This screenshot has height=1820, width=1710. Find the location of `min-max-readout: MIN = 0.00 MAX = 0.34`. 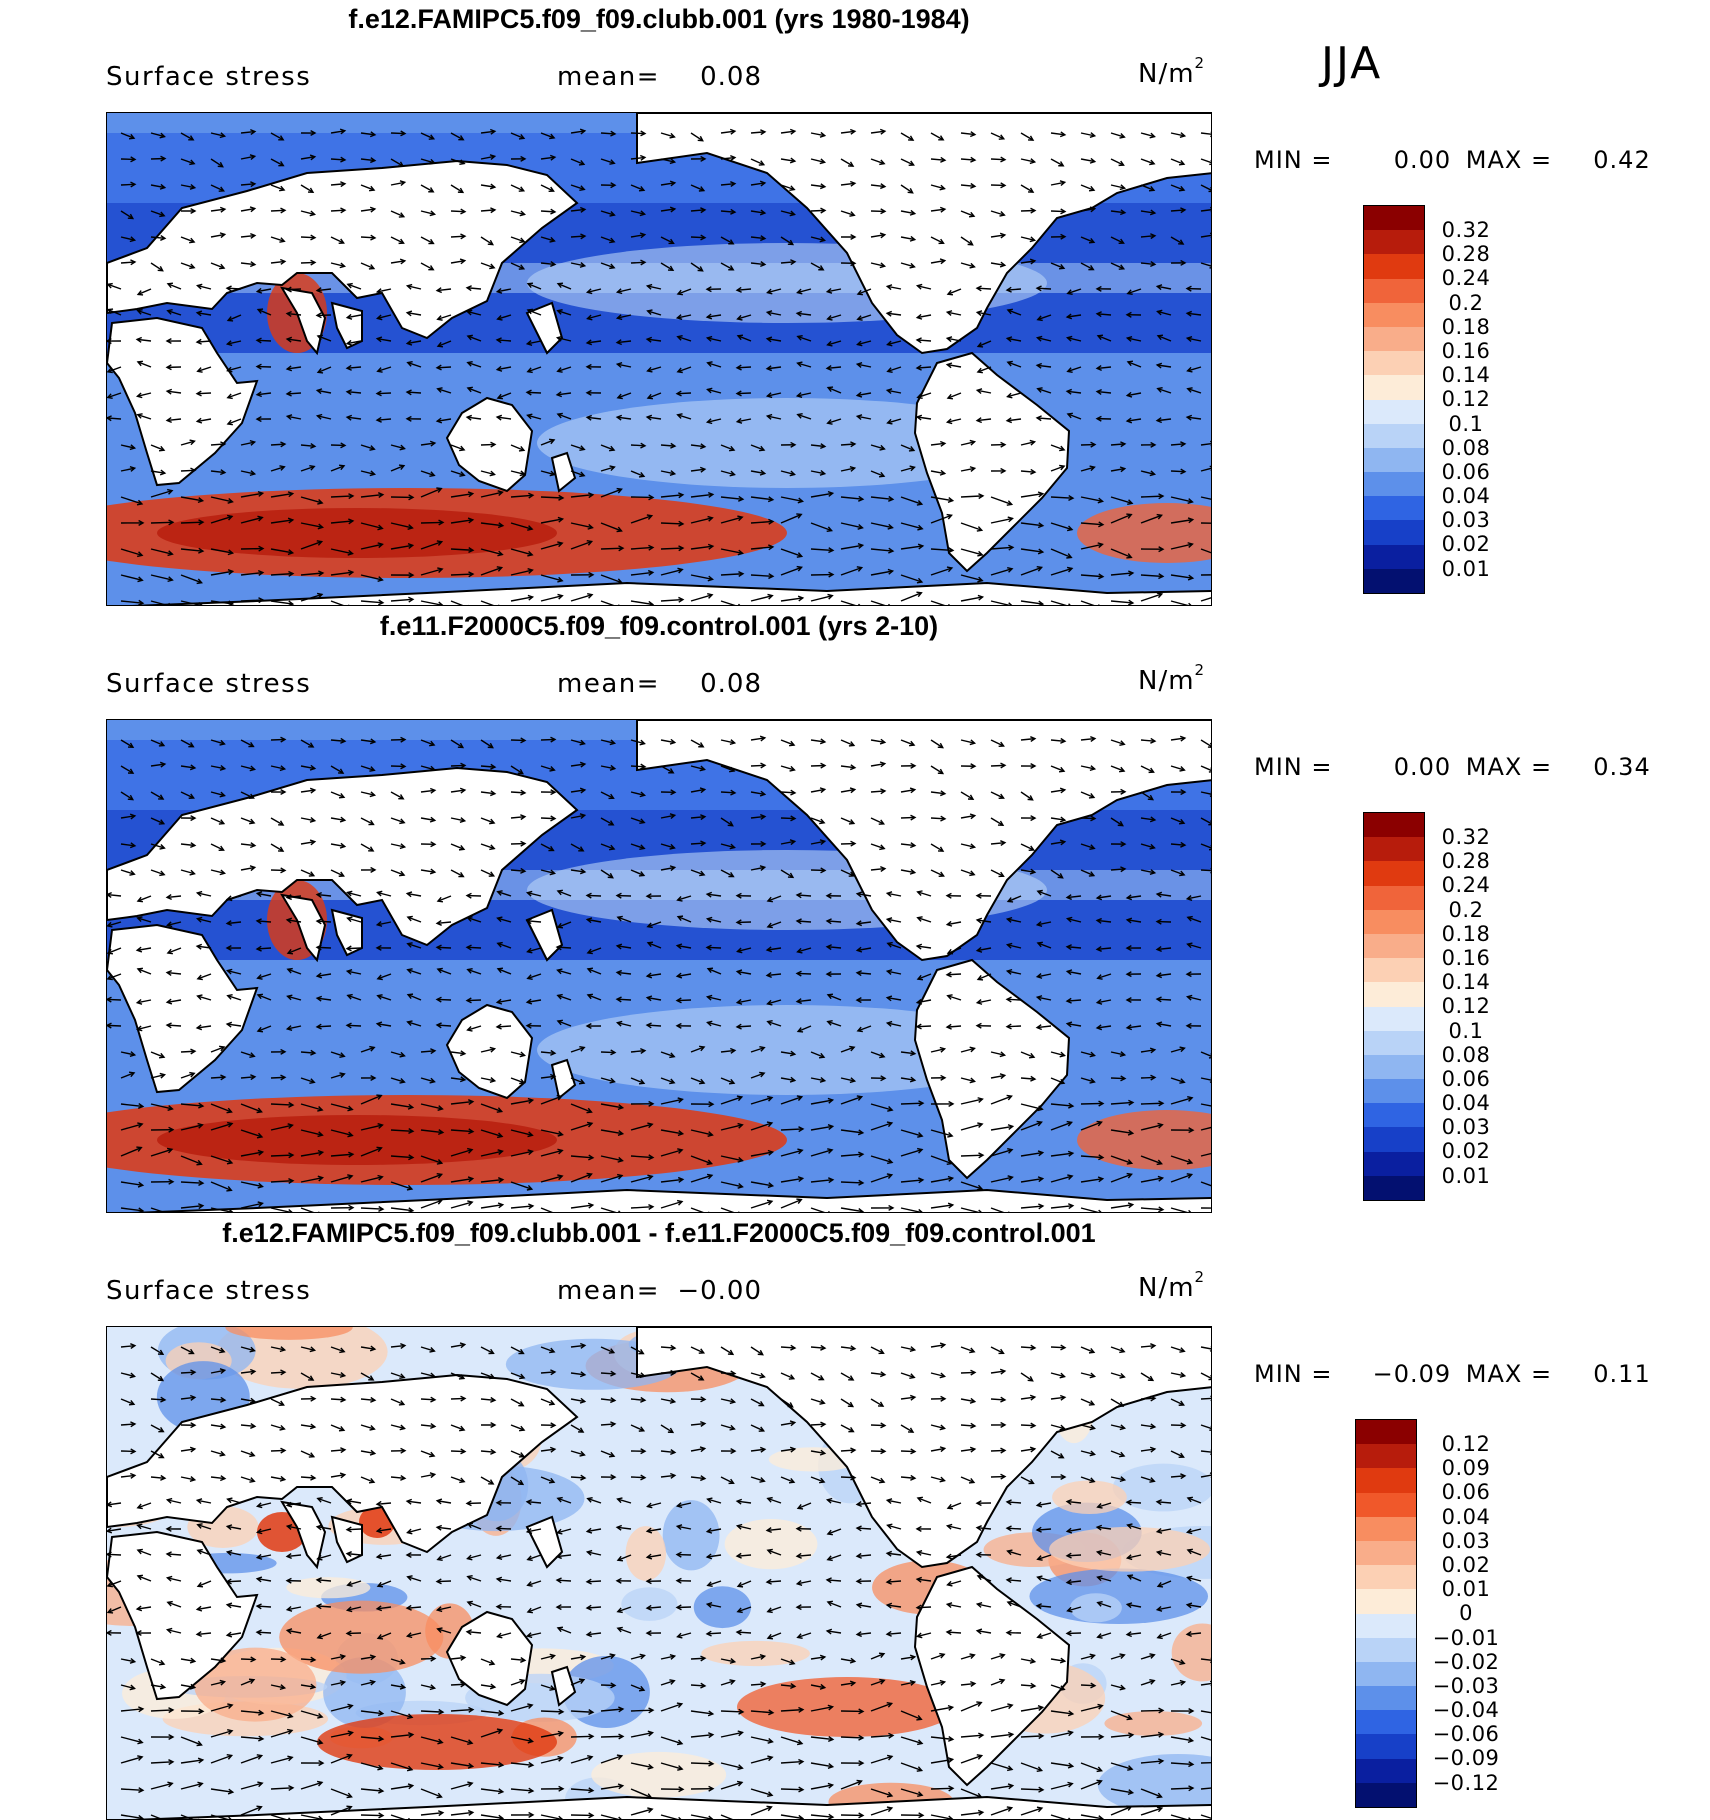

min-max-readout: MIN = 0.00 MAX = 0.34 is located at coordinates (1452, 767).